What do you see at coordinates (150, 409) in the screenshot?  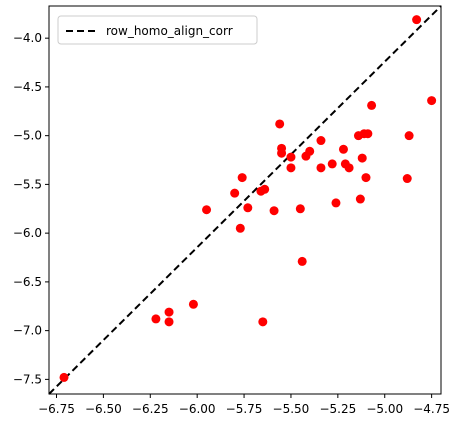 I see `x-tick-label: −6.25` at bounding box center [150, 409].